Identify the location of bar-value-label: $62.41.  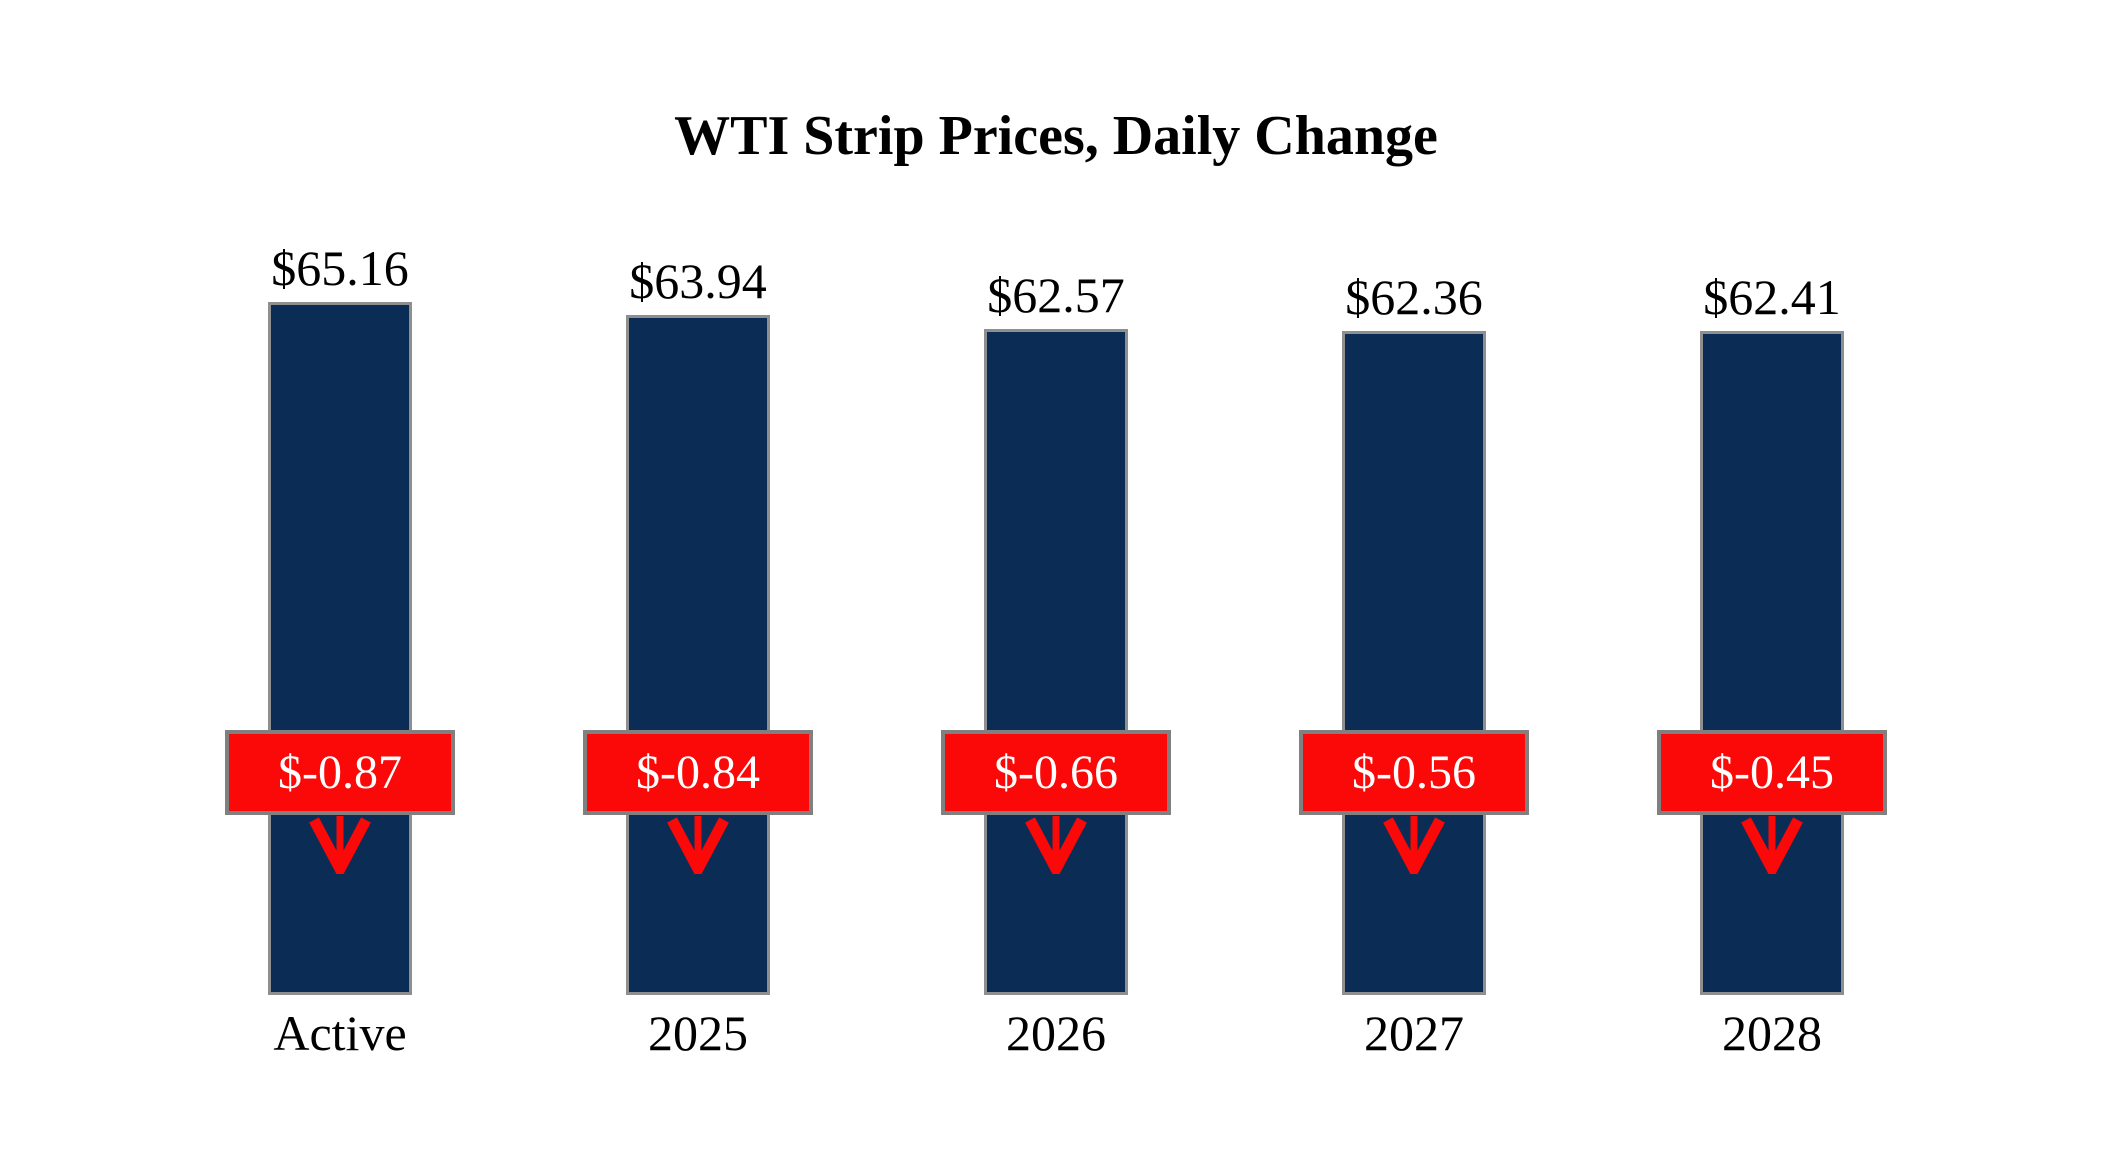
(1772, 297).